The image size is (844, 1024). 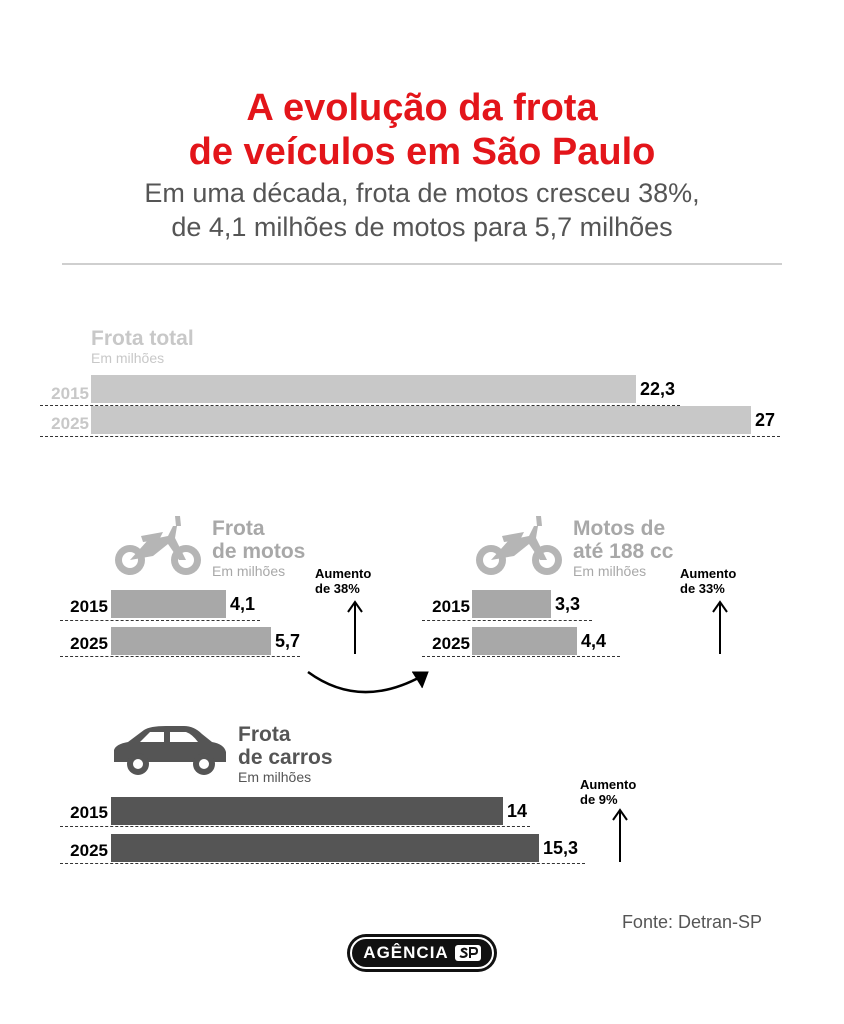 What do you see at coordinates (191, 641) in the screenshot?
I see `motos-bar-2025` at bounding box center [191, 641].